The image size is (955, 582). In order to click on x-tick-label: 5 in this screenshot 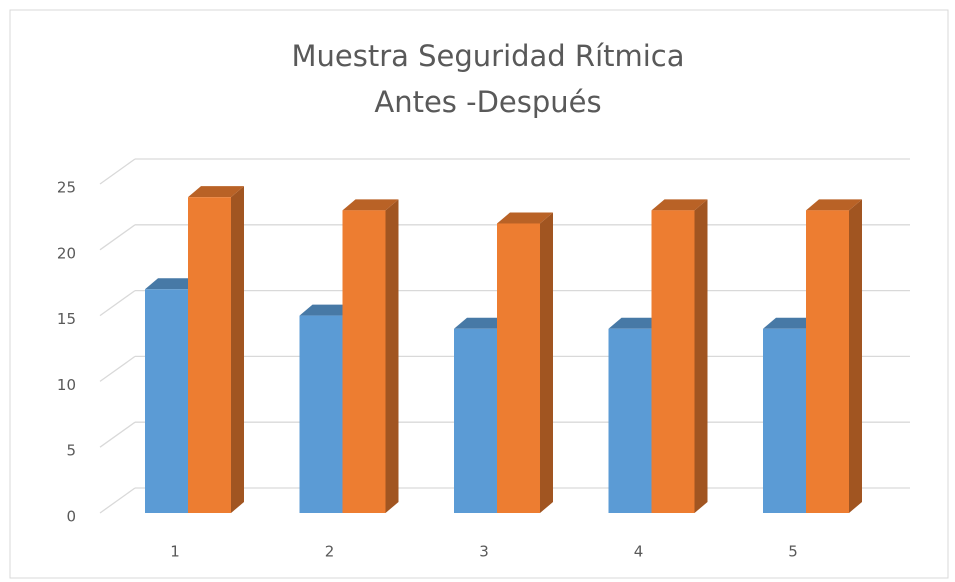, I will do `click(793, 552)`.